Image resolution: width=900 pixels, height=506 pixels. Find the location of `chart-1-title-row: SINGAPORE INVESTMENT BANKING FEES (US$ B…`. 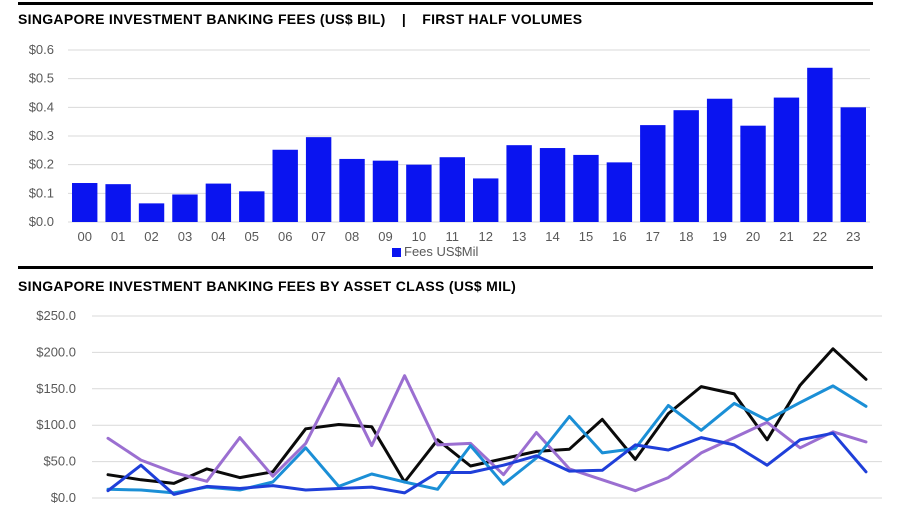

chart-1-title-row: SINGAPORE INVESTMENT BANKING FEES (US$ B… is located at coordinates (300, 19).